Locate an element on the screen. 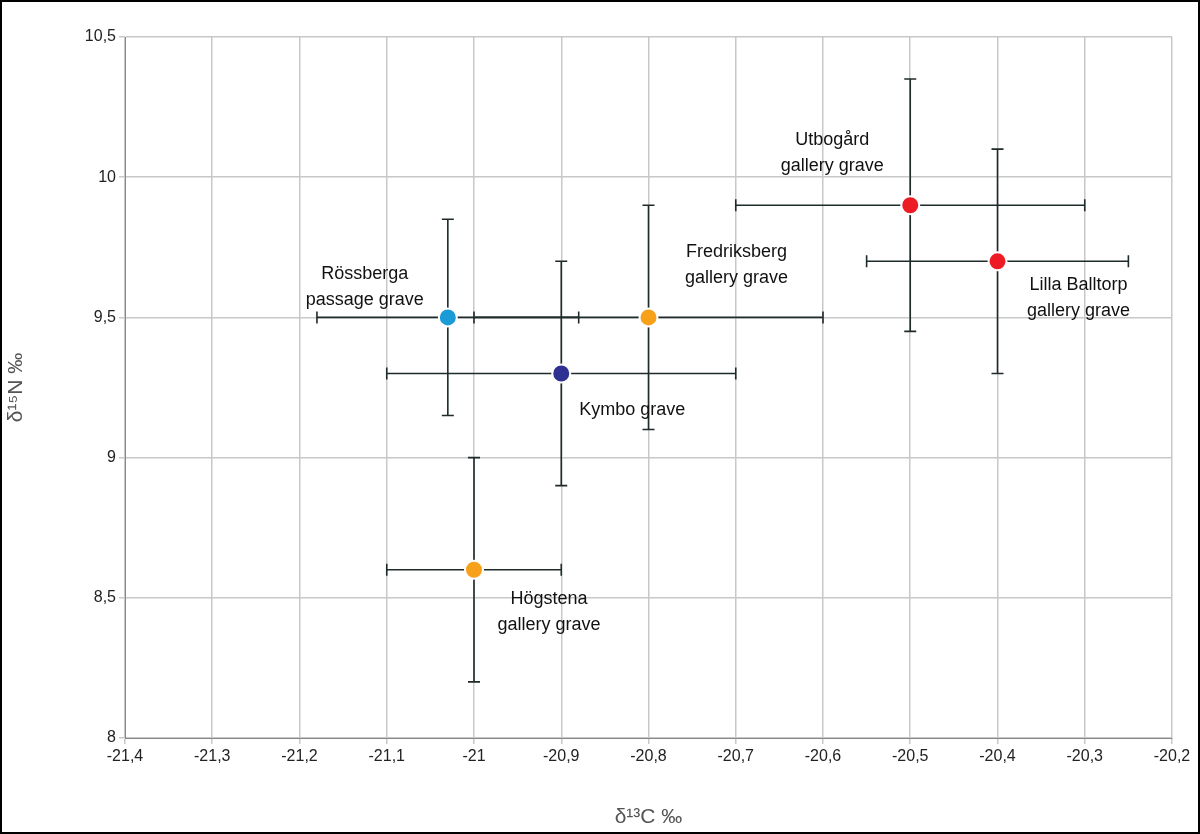  x-tick-label: -21,1 is located at coordinates (387, 756).